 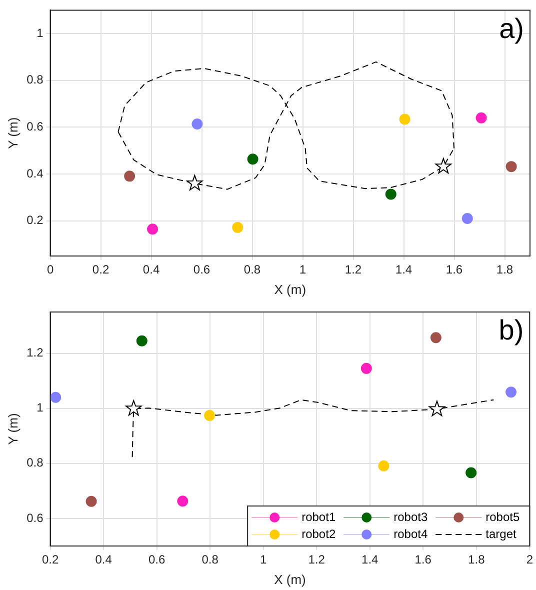 I want to click on legend-label: robot4, so click(x=411, y=533).